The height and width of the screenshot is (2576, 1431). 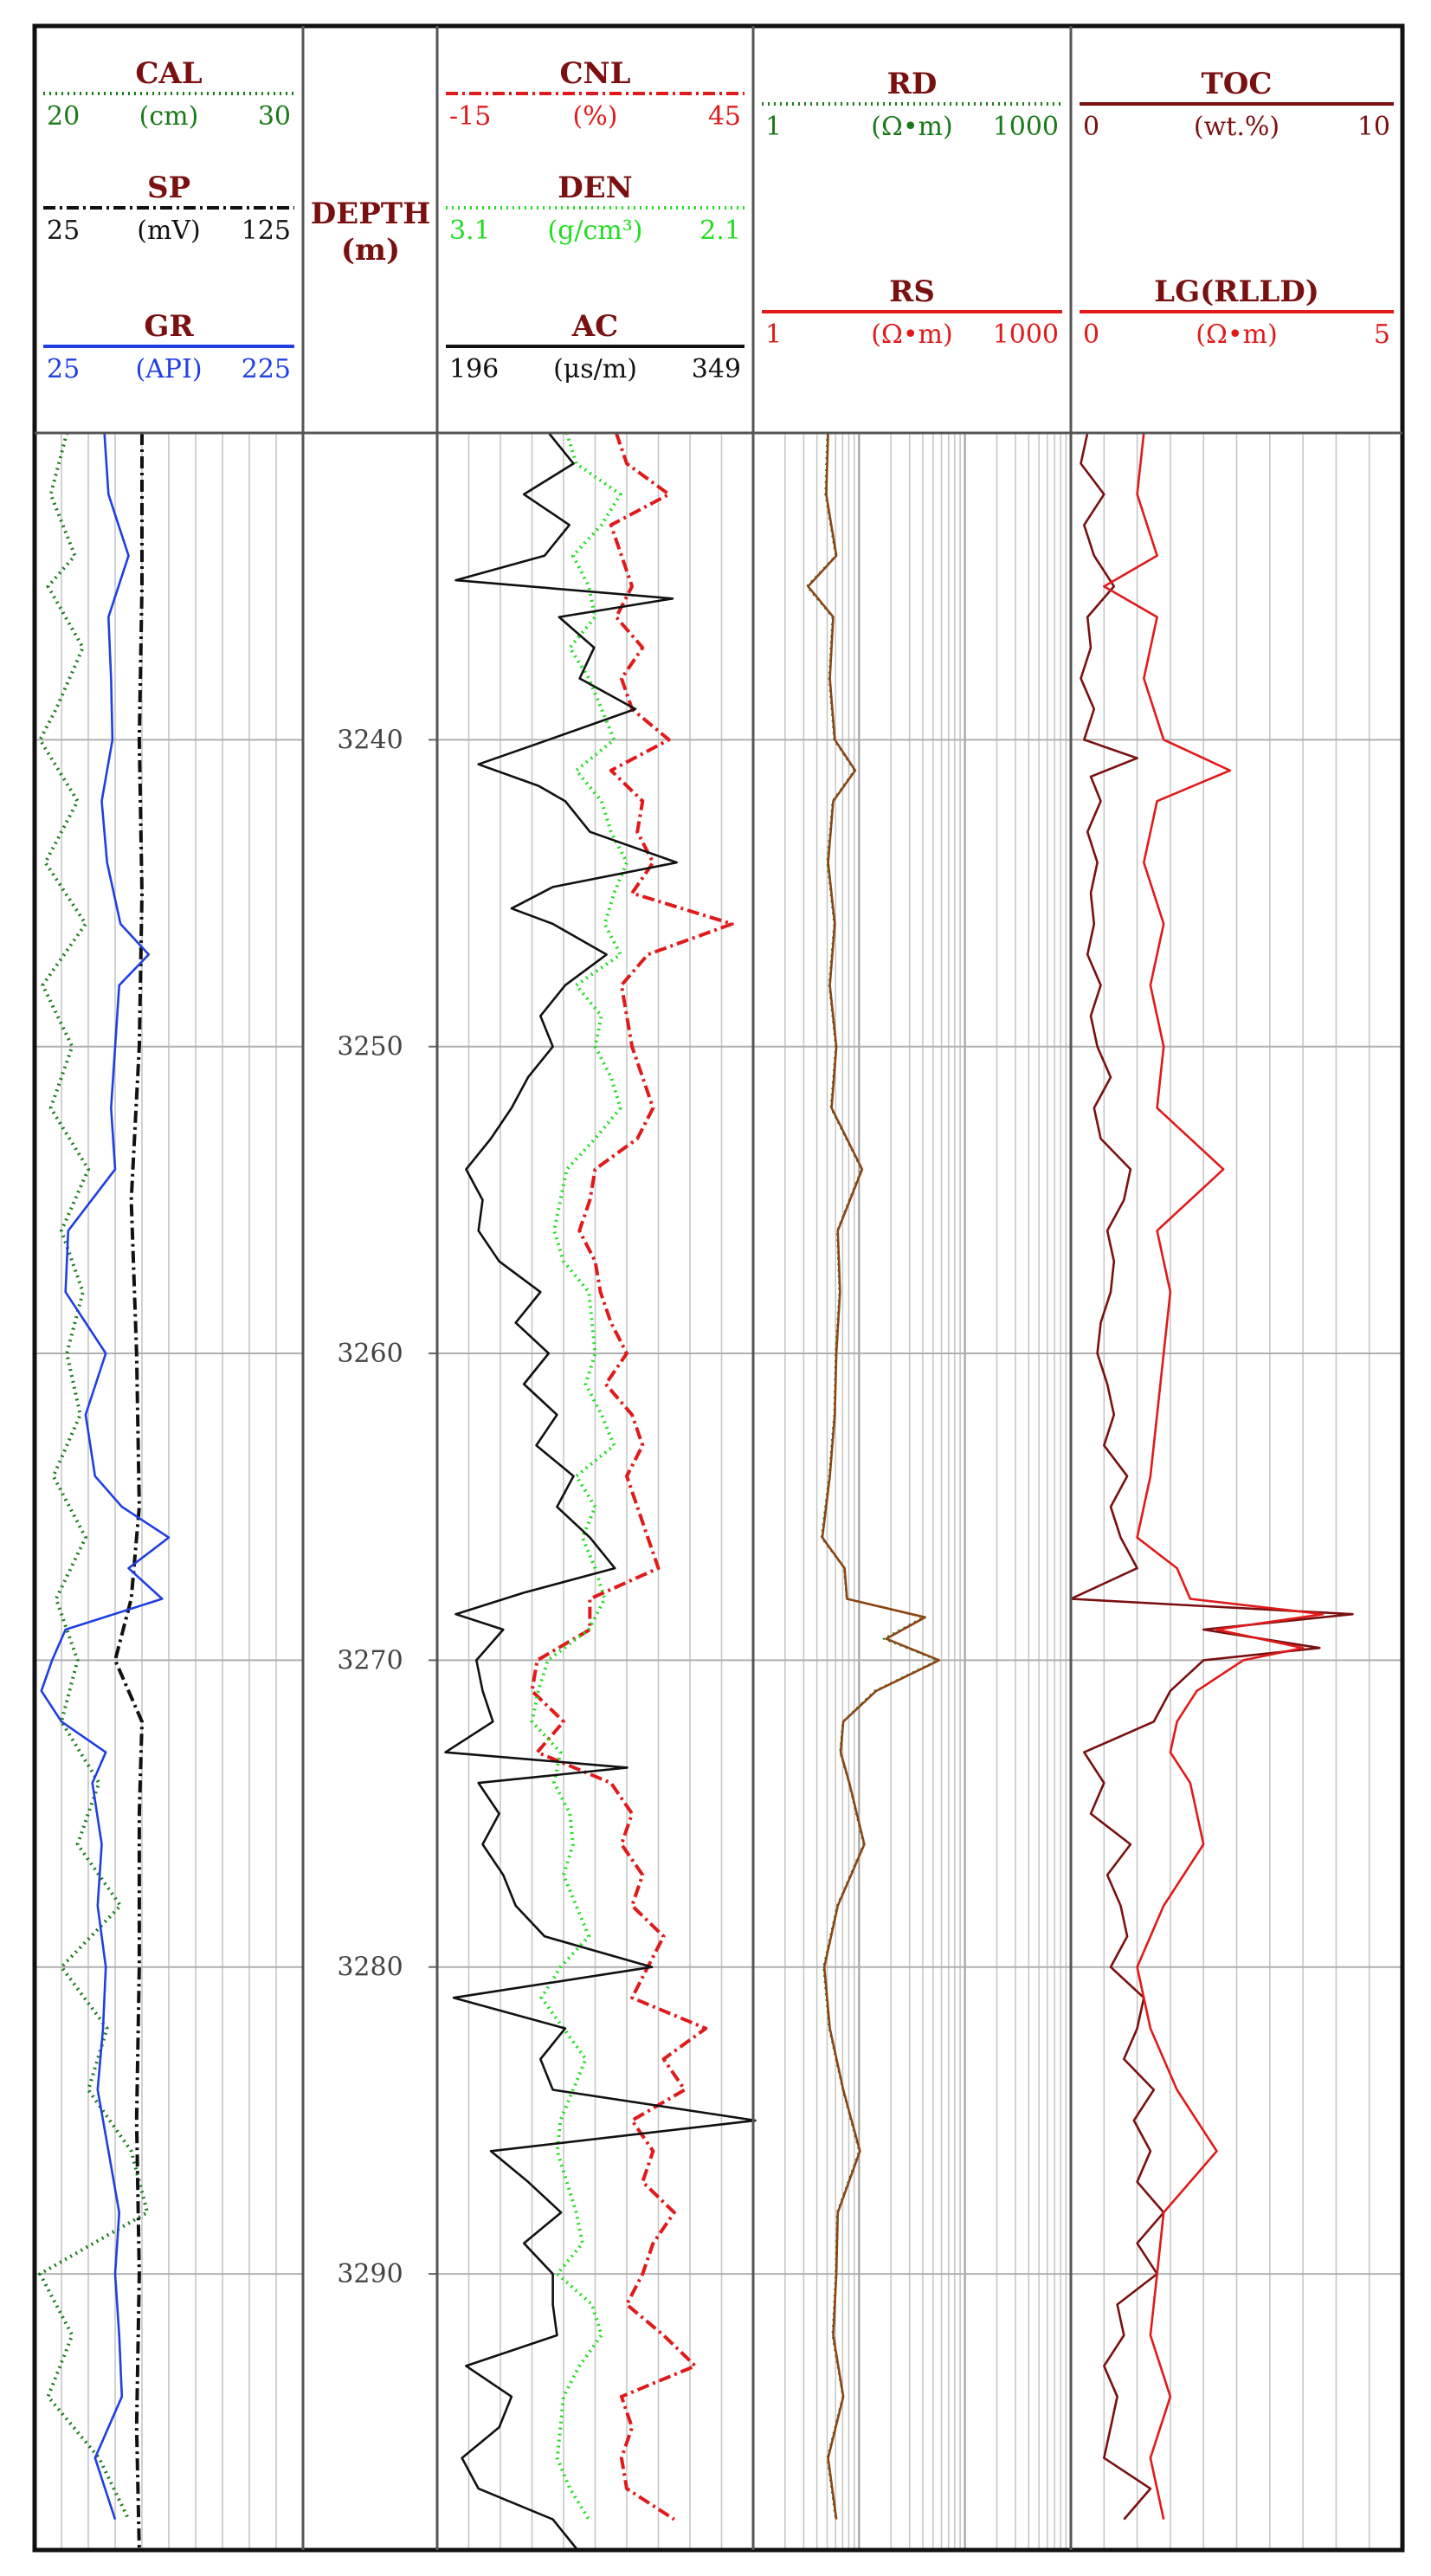 What do you see at coordinates (266, 231) in the screenshot?
I see `curve-header-max: 125` at bounding box center [266, 231].